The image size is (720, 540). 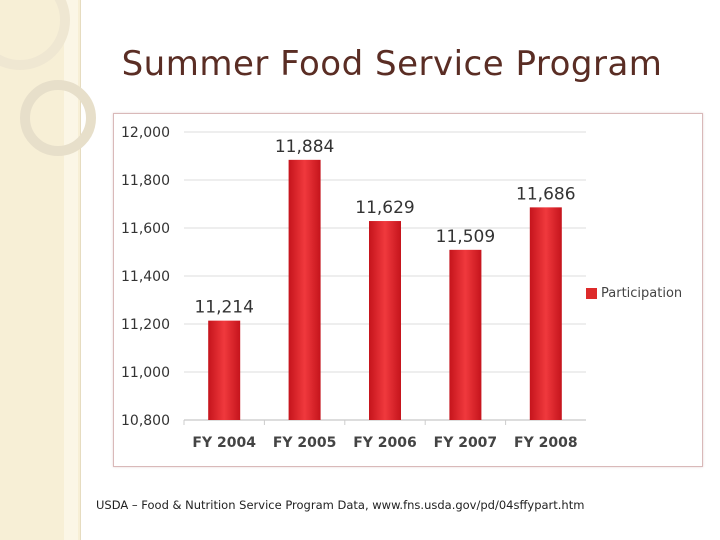 What do you see at coordinates (58, 118) in the screenshot?
I see `decorative-ring-middle` at bounding box center [58, 118].